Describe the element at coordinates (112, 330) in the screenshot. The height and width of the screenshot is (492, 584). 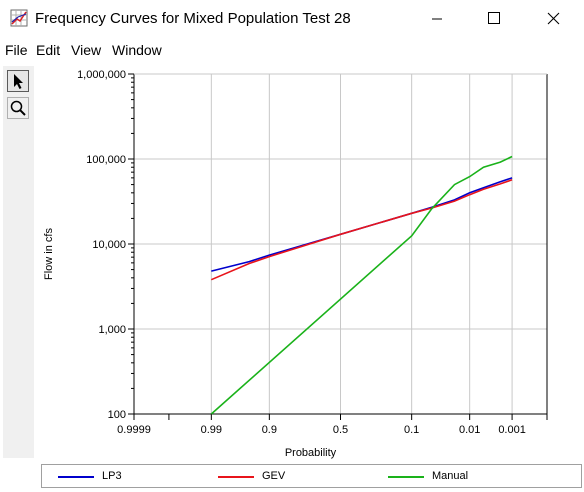
I see `y-tick-label: 1,000` at that location.